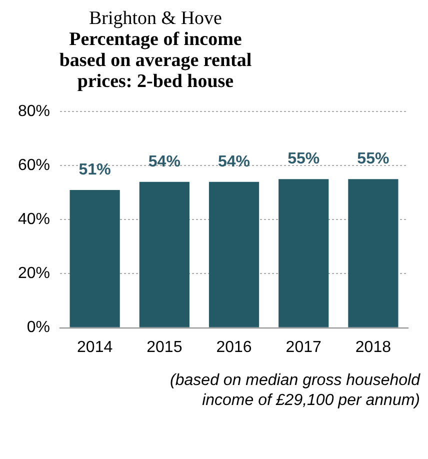 The image size is (428, 459). Describe the element at coordinates (294, 391) in the screenshot. I see `text: (based on median gross household income of £29,100 per annum)` at that location.